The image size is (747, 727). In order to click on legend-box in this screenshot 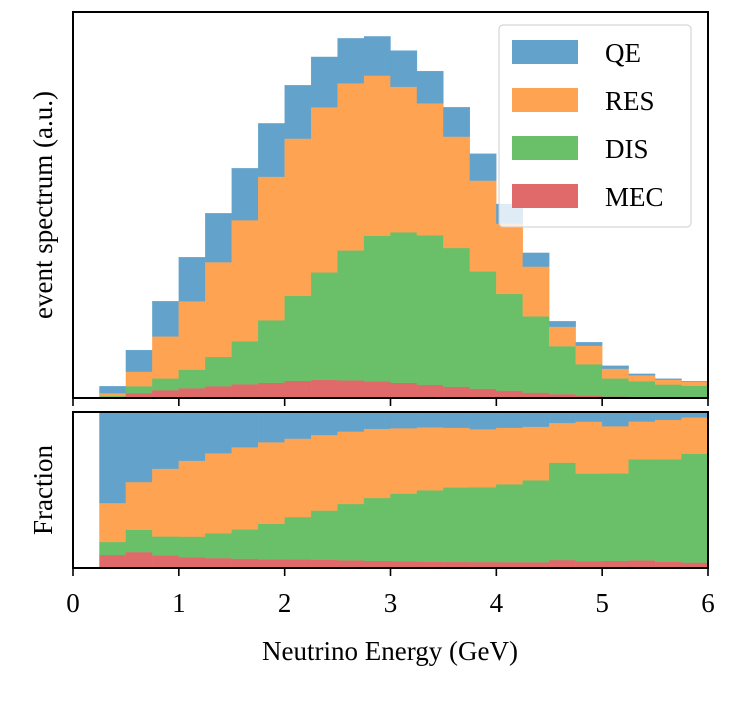, I will do `click(595, 126)`.